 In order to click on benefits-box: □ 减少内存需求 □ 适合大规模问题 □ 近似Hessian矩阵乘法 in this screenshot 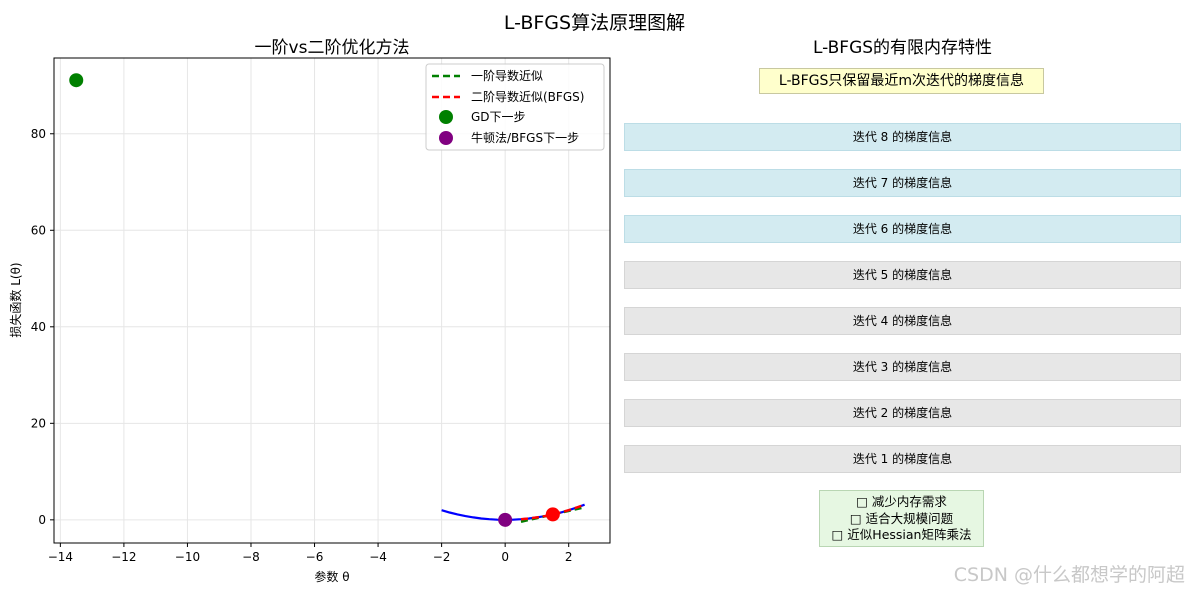, I will do `click(901, 518)`.